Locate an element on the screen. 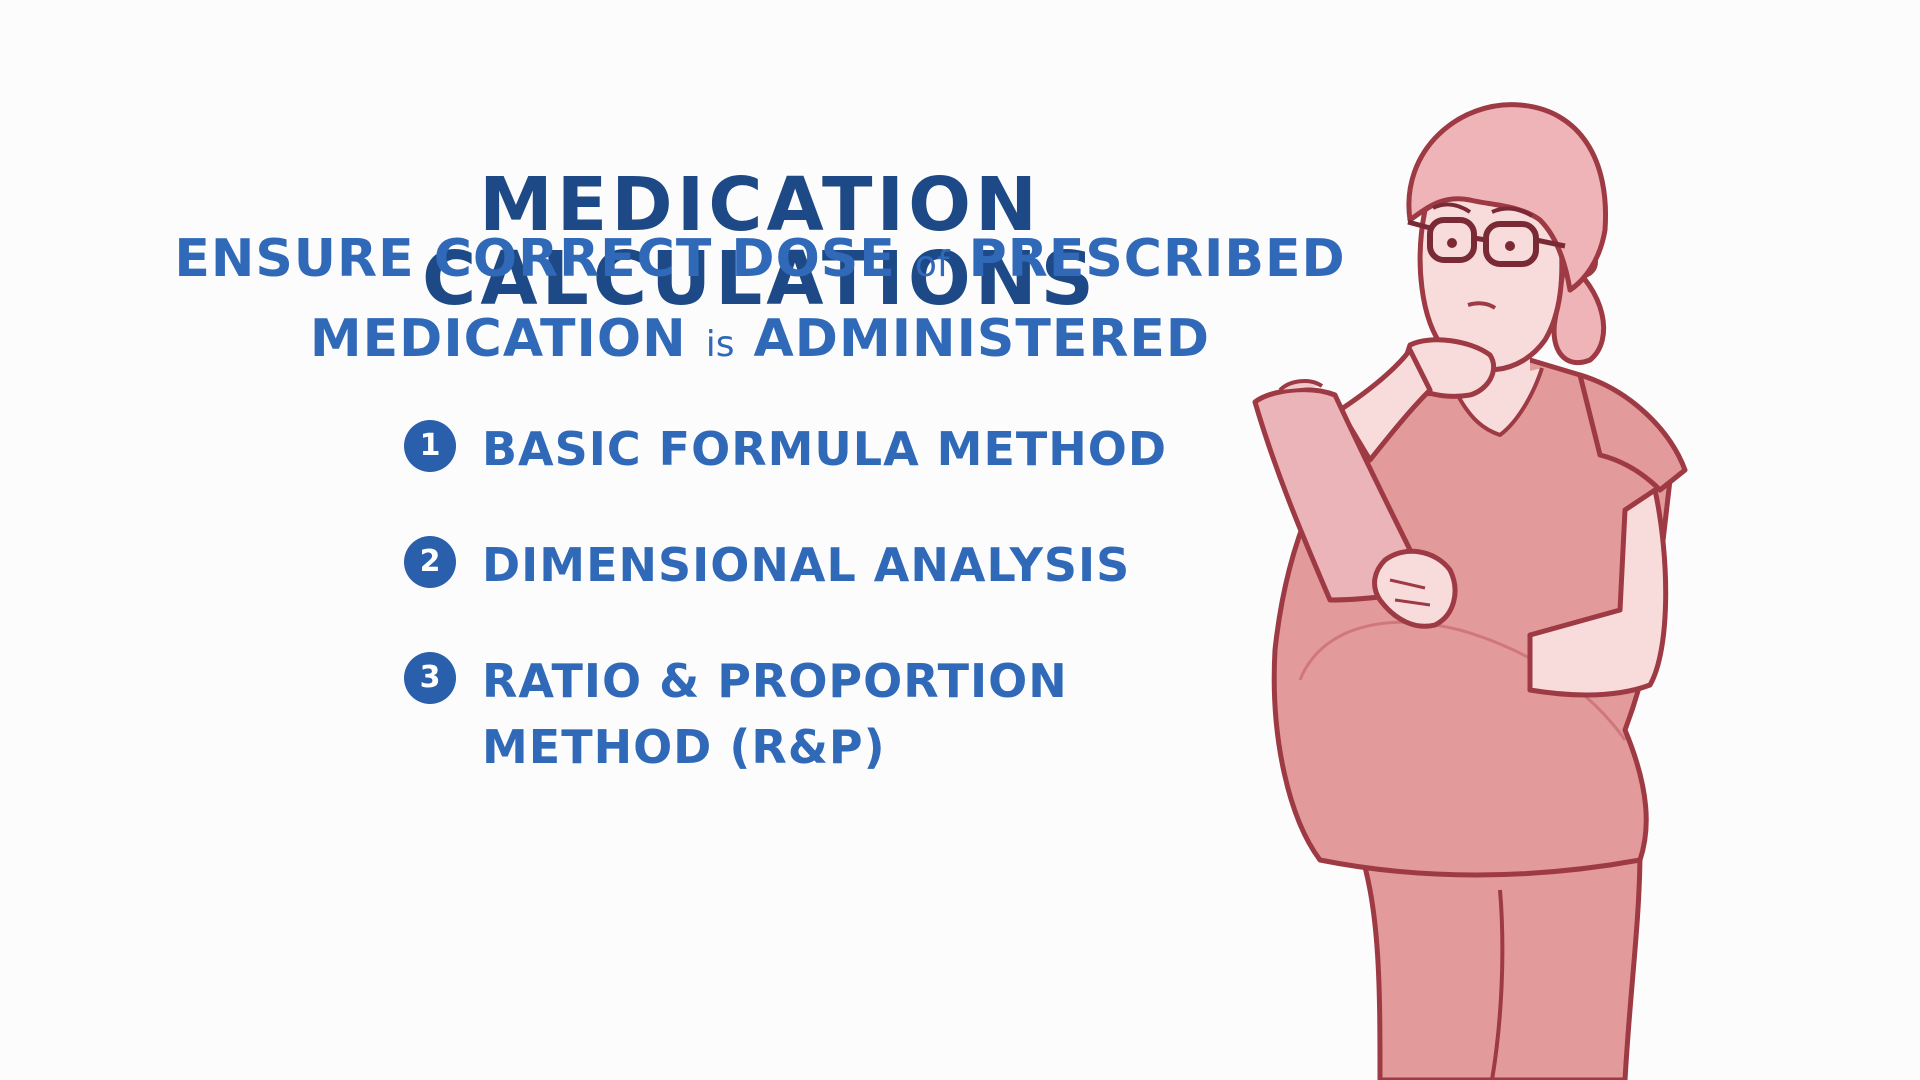  method-label: DIMENSIONAL ANALYSIS is located at coordinates (806, 565).